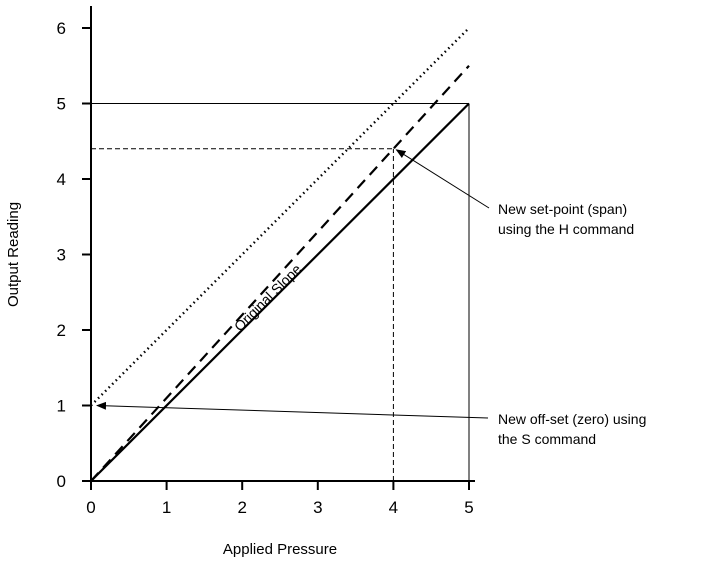 The height and width of the screenshot is (561, 703). What do you see at coordinates (566, 229) in the screenshot?
I see `annotation-set-point-line-2: using the H command` at bounding box center [566, 229].